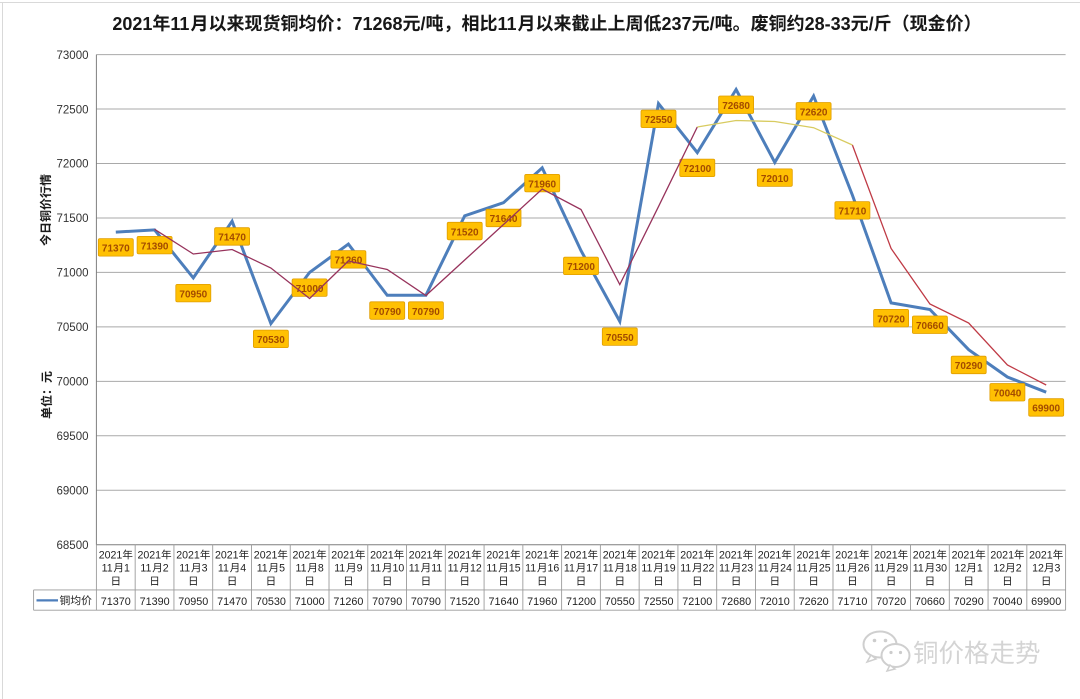  I want to click on svg-text: 72620, so click(814, 113).